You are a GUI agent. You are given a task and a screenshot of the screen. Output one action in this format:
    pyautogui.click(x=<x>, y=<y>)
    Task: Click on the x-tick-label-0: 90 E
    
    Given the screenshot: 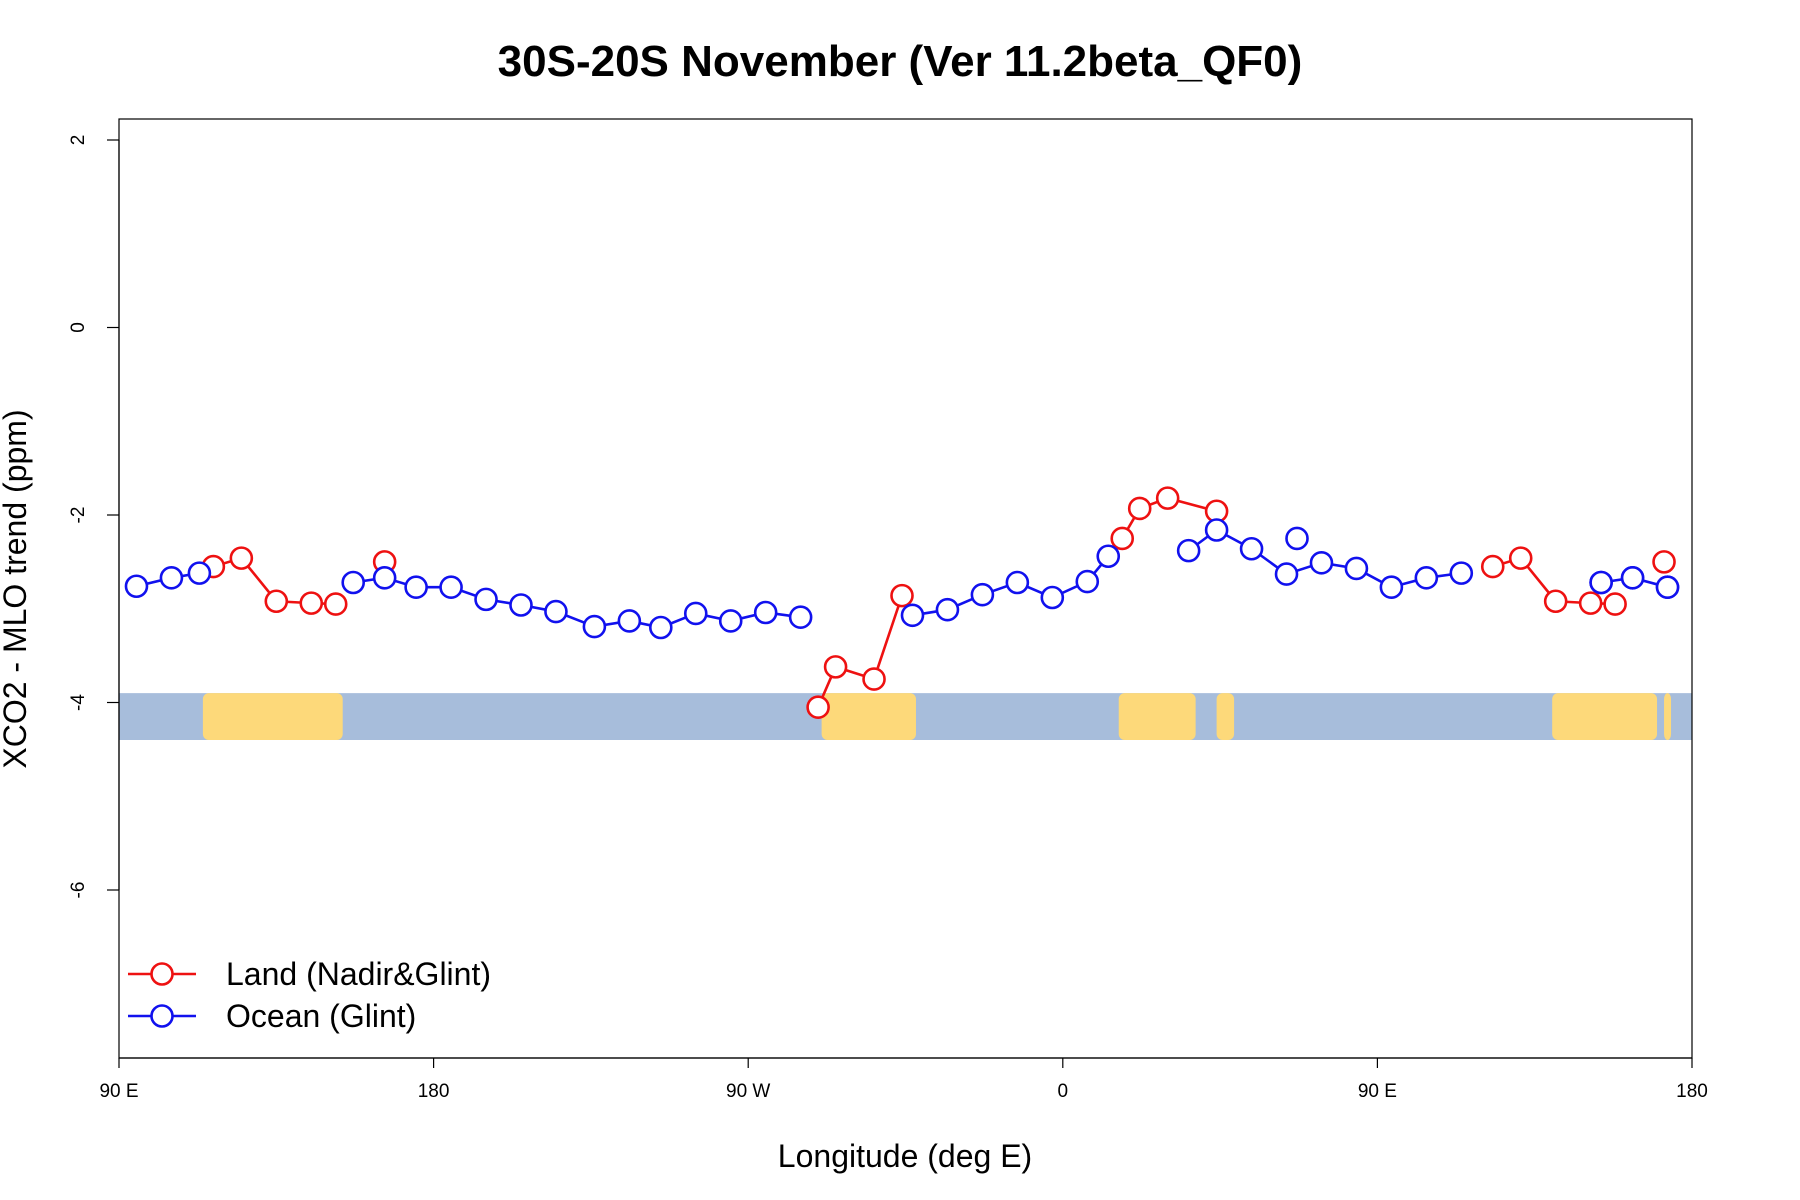 What is the action you would take?
    pyautogui.click(x=118, y=1091)
    